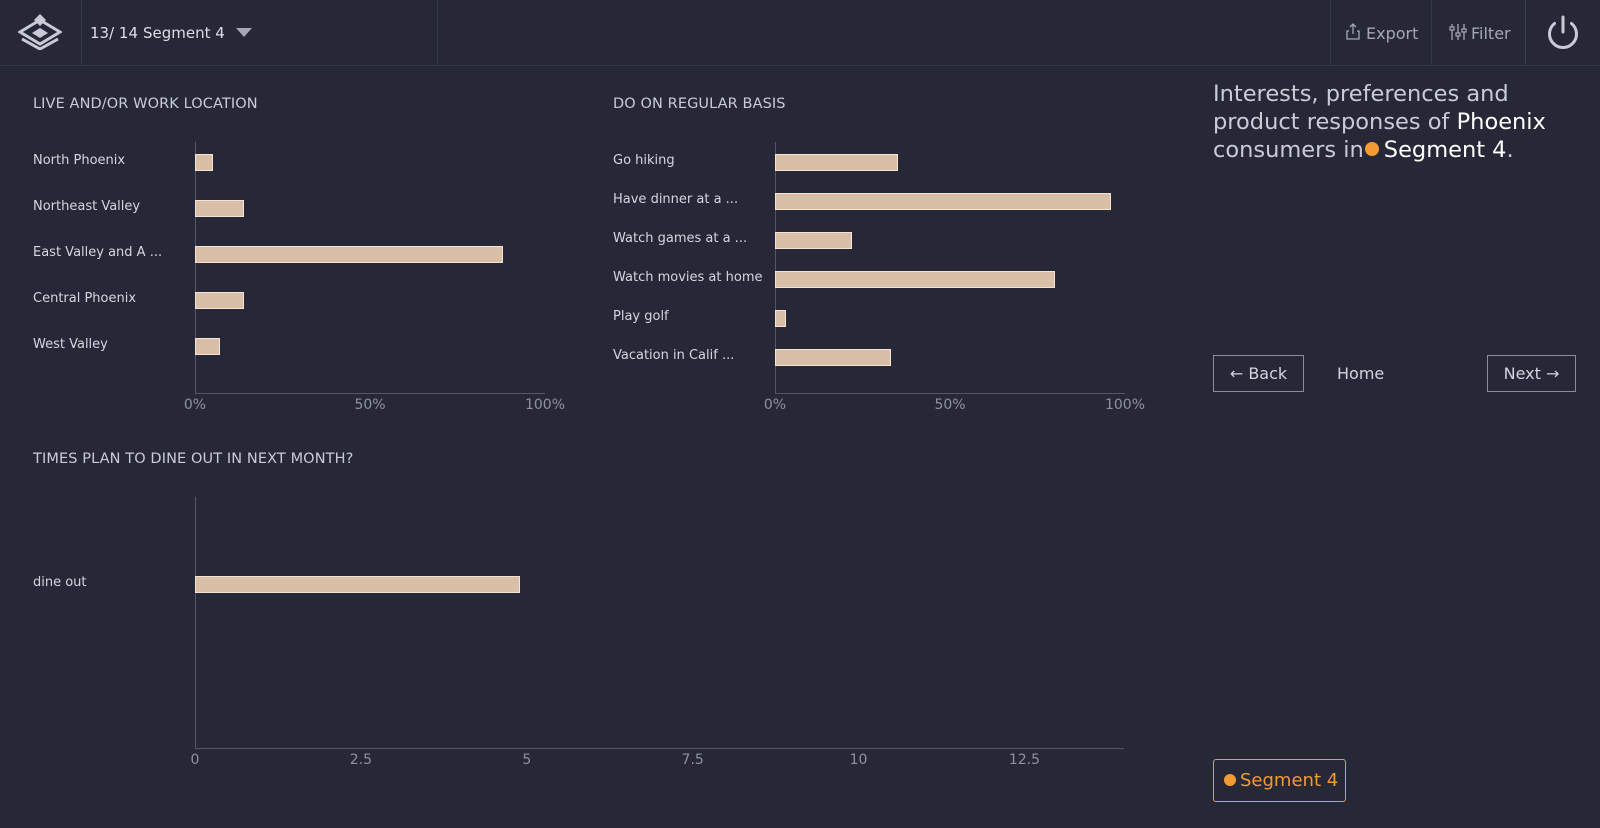 This screenshot has width=1600, height=828. Describe the element at coordinates (641, 316) in the screenshot. I see `category-label: Play golf` at that location.